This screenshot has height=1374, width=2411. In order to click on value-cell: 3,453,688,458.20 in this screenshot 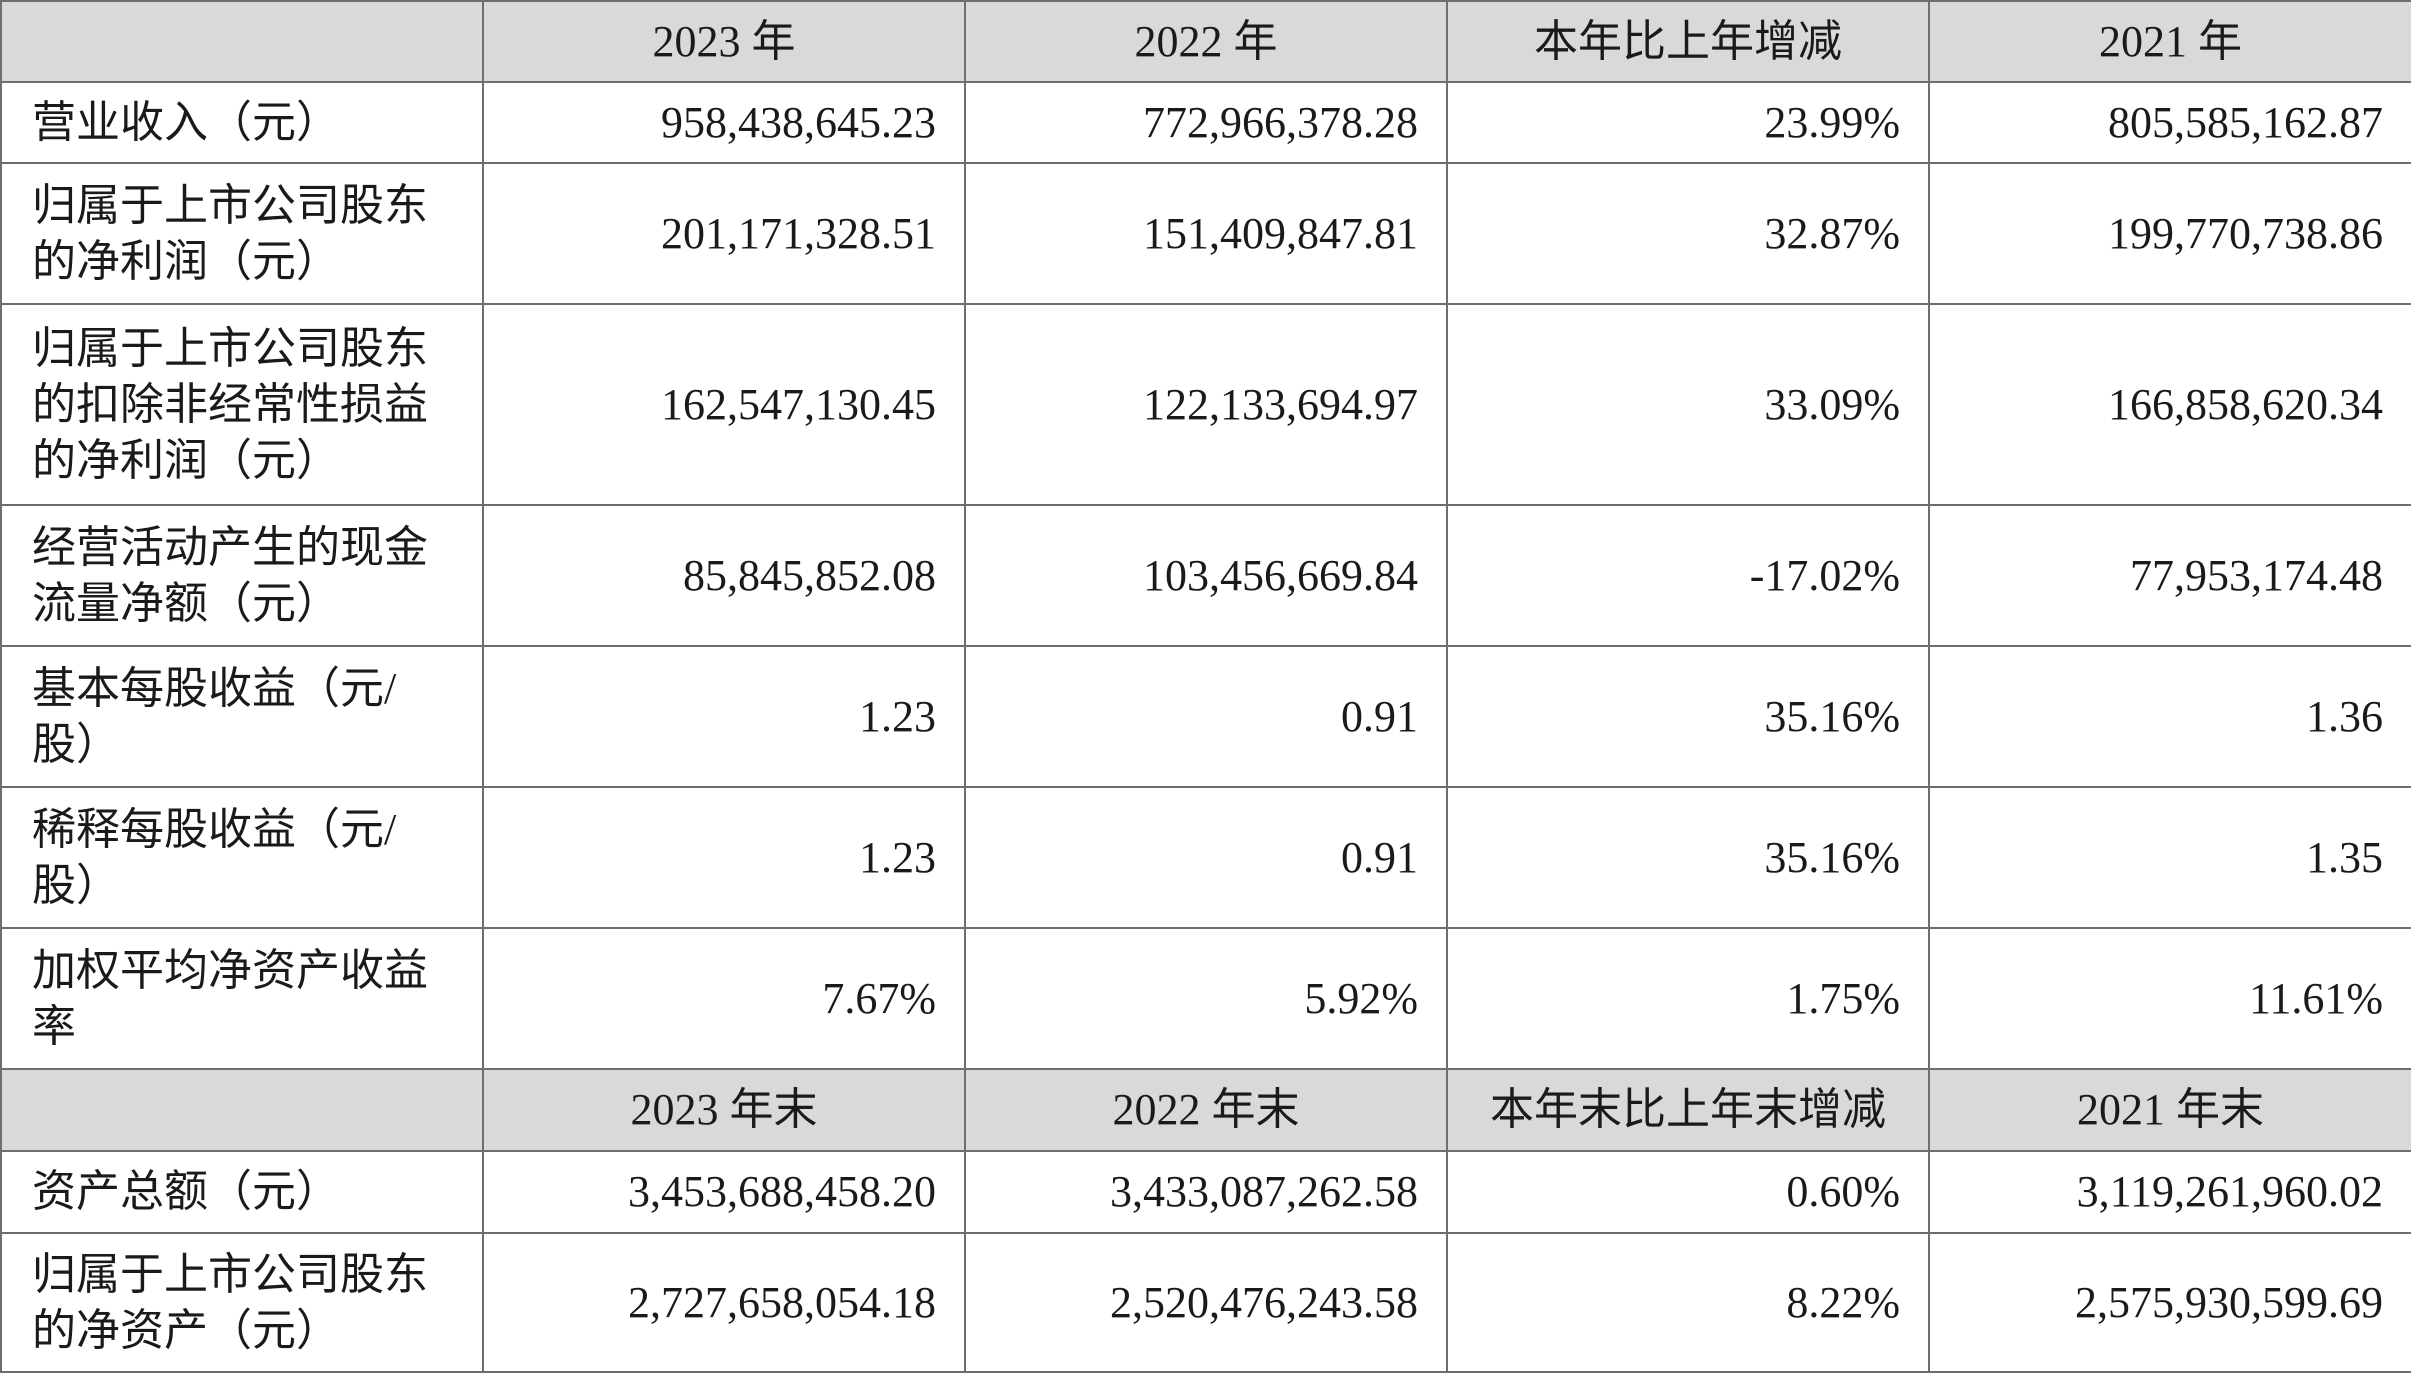, I will do `click(724, 1192)`.